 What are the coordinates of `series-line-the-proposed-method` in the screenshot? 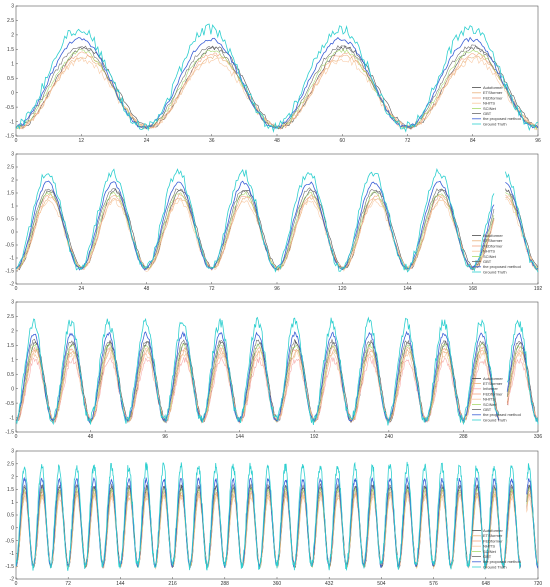 It's located at (277, 225).